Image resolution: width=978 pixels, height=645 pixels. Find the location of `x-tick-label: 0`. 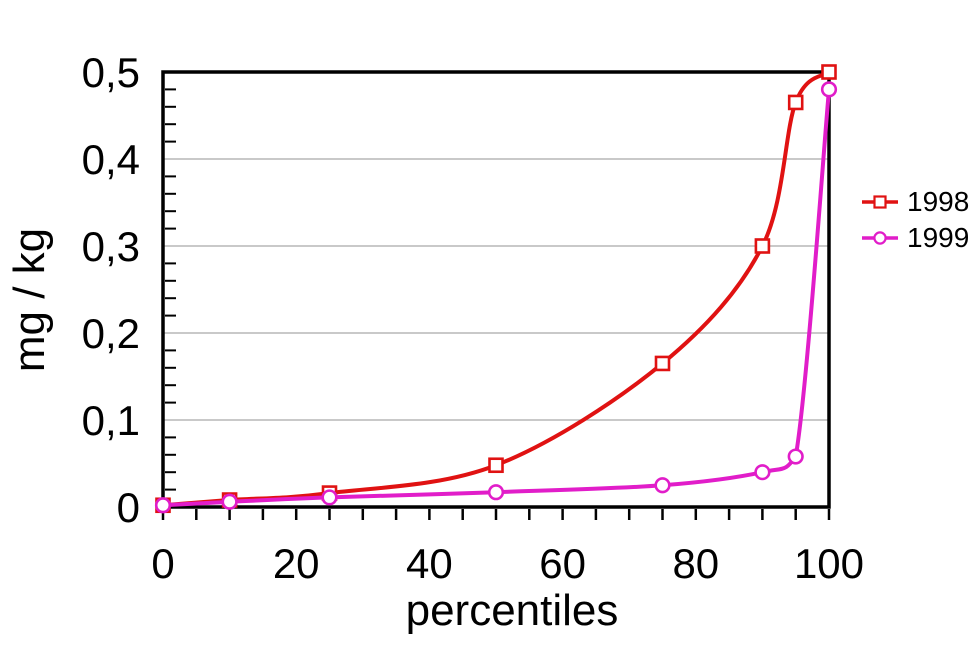

x-tick-label: 0 is located at coordinates (162, 563).